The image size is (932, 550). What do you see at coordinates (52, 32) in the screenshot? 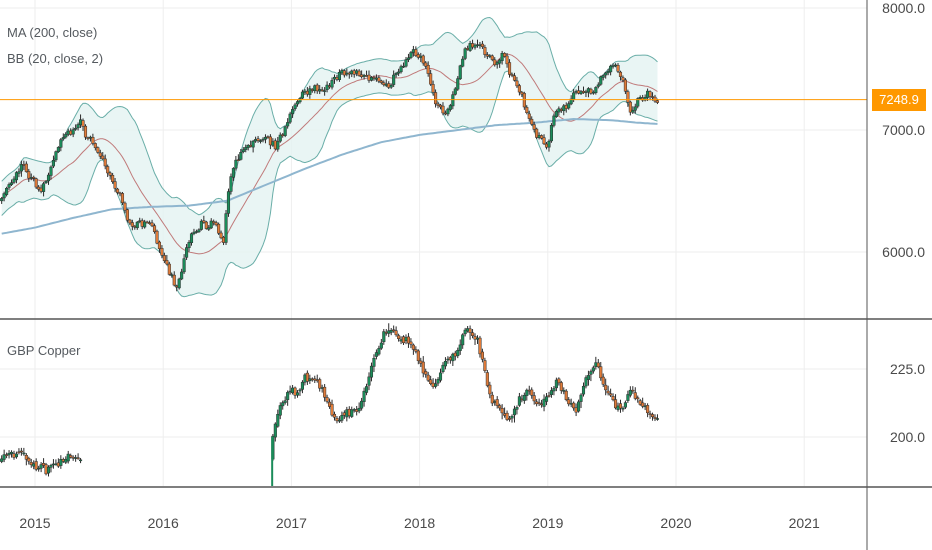
I see `indicator-ma-label: MA (200, close)` at bounding box center [52, 32].